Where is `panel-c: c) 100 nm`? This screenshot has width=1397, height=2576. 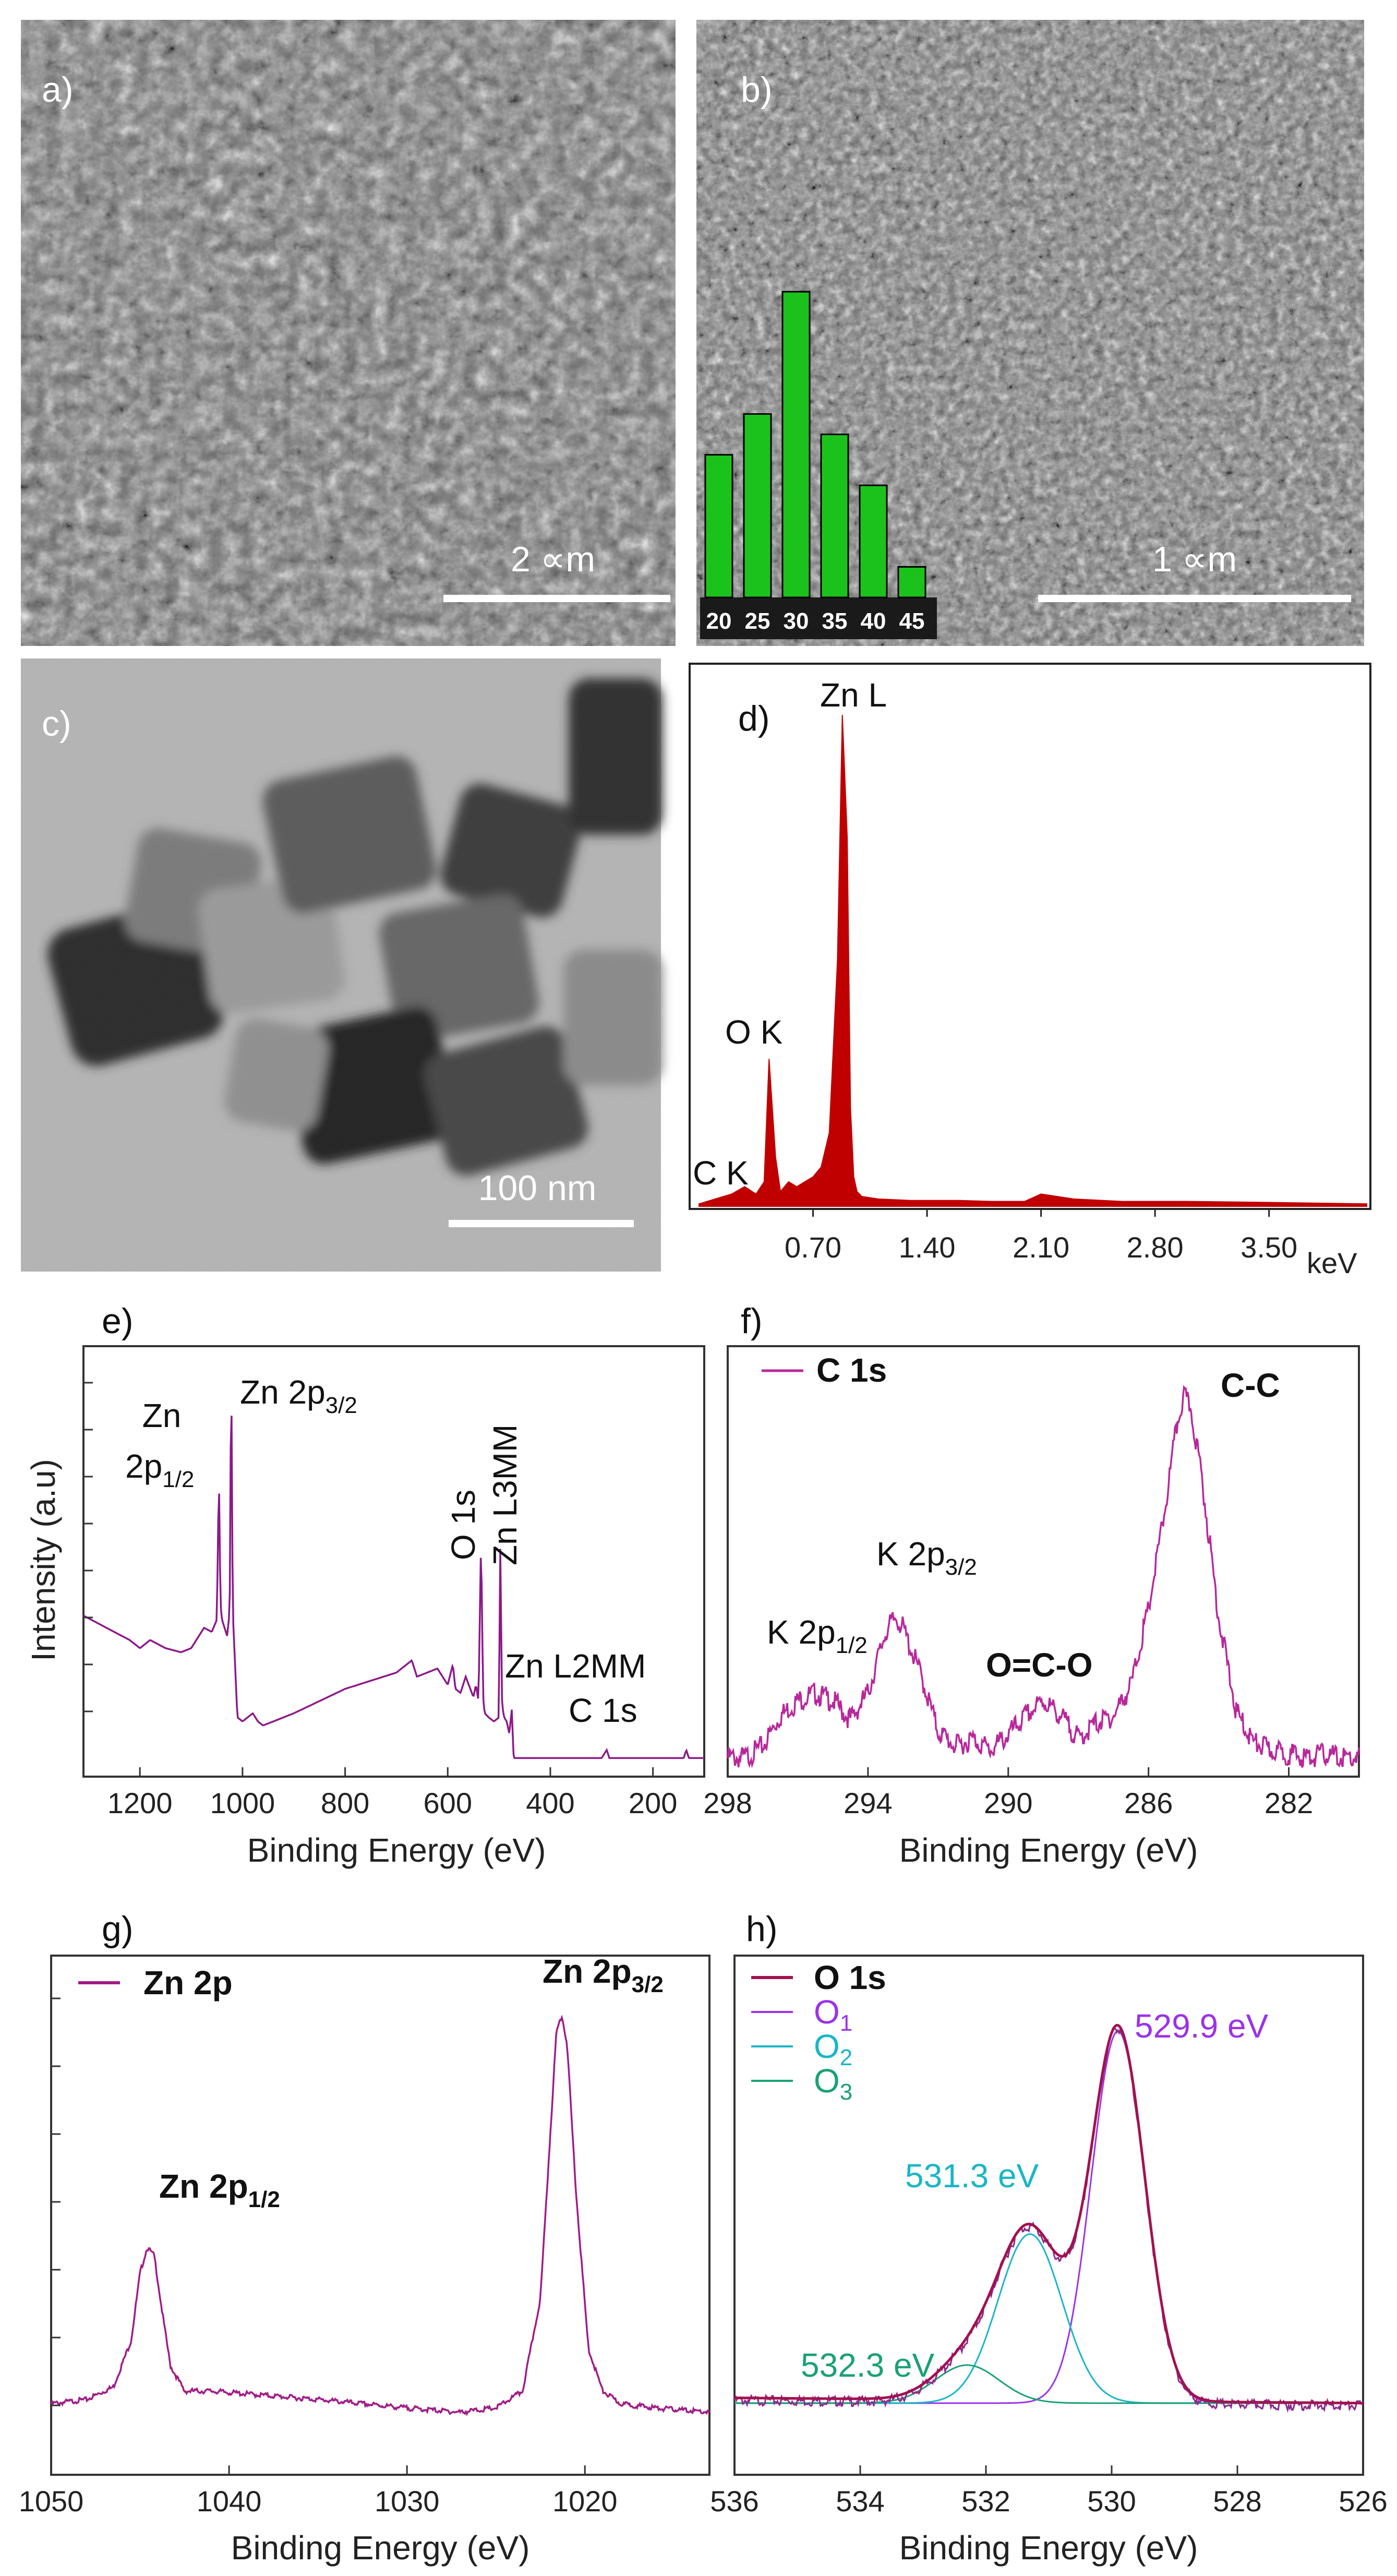 panel-c: c) 100 nm is located at coordinates (342, 965).